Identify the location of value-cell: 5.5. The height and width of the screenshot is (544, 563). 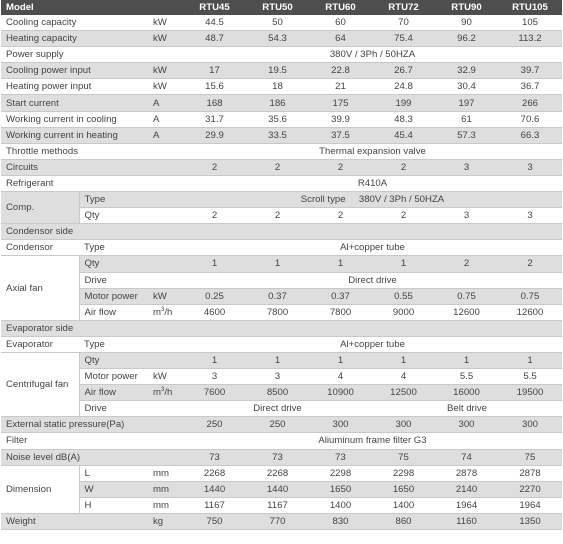
(466, 377).